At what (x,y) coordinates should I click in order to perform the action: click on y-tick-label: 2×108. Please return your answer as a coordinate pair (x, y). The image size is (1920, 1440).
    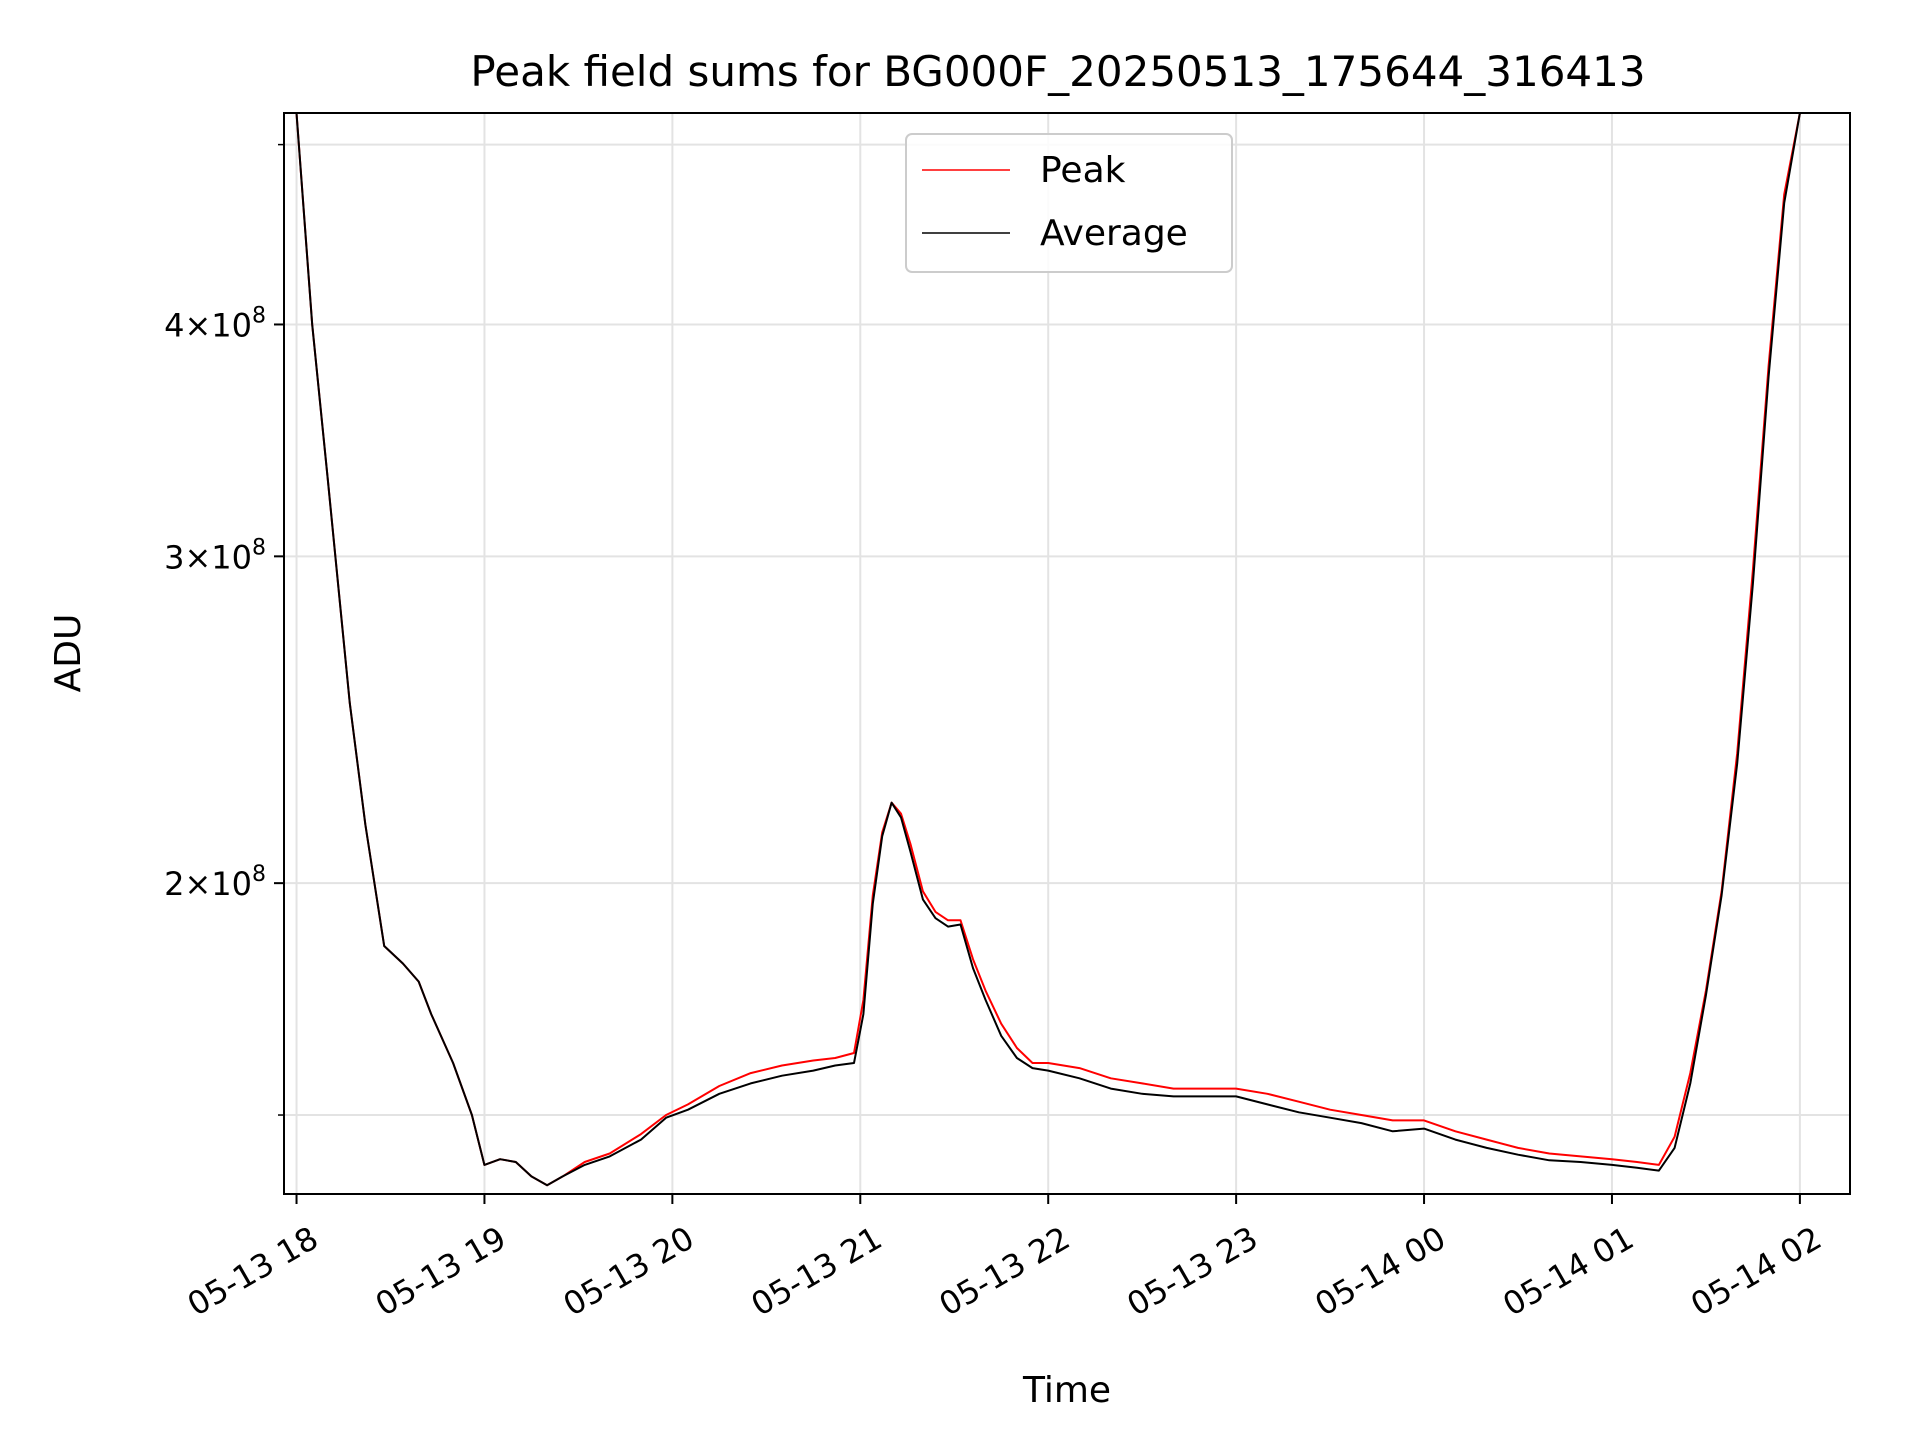
    Looking at the image, I should click on (215, 882).